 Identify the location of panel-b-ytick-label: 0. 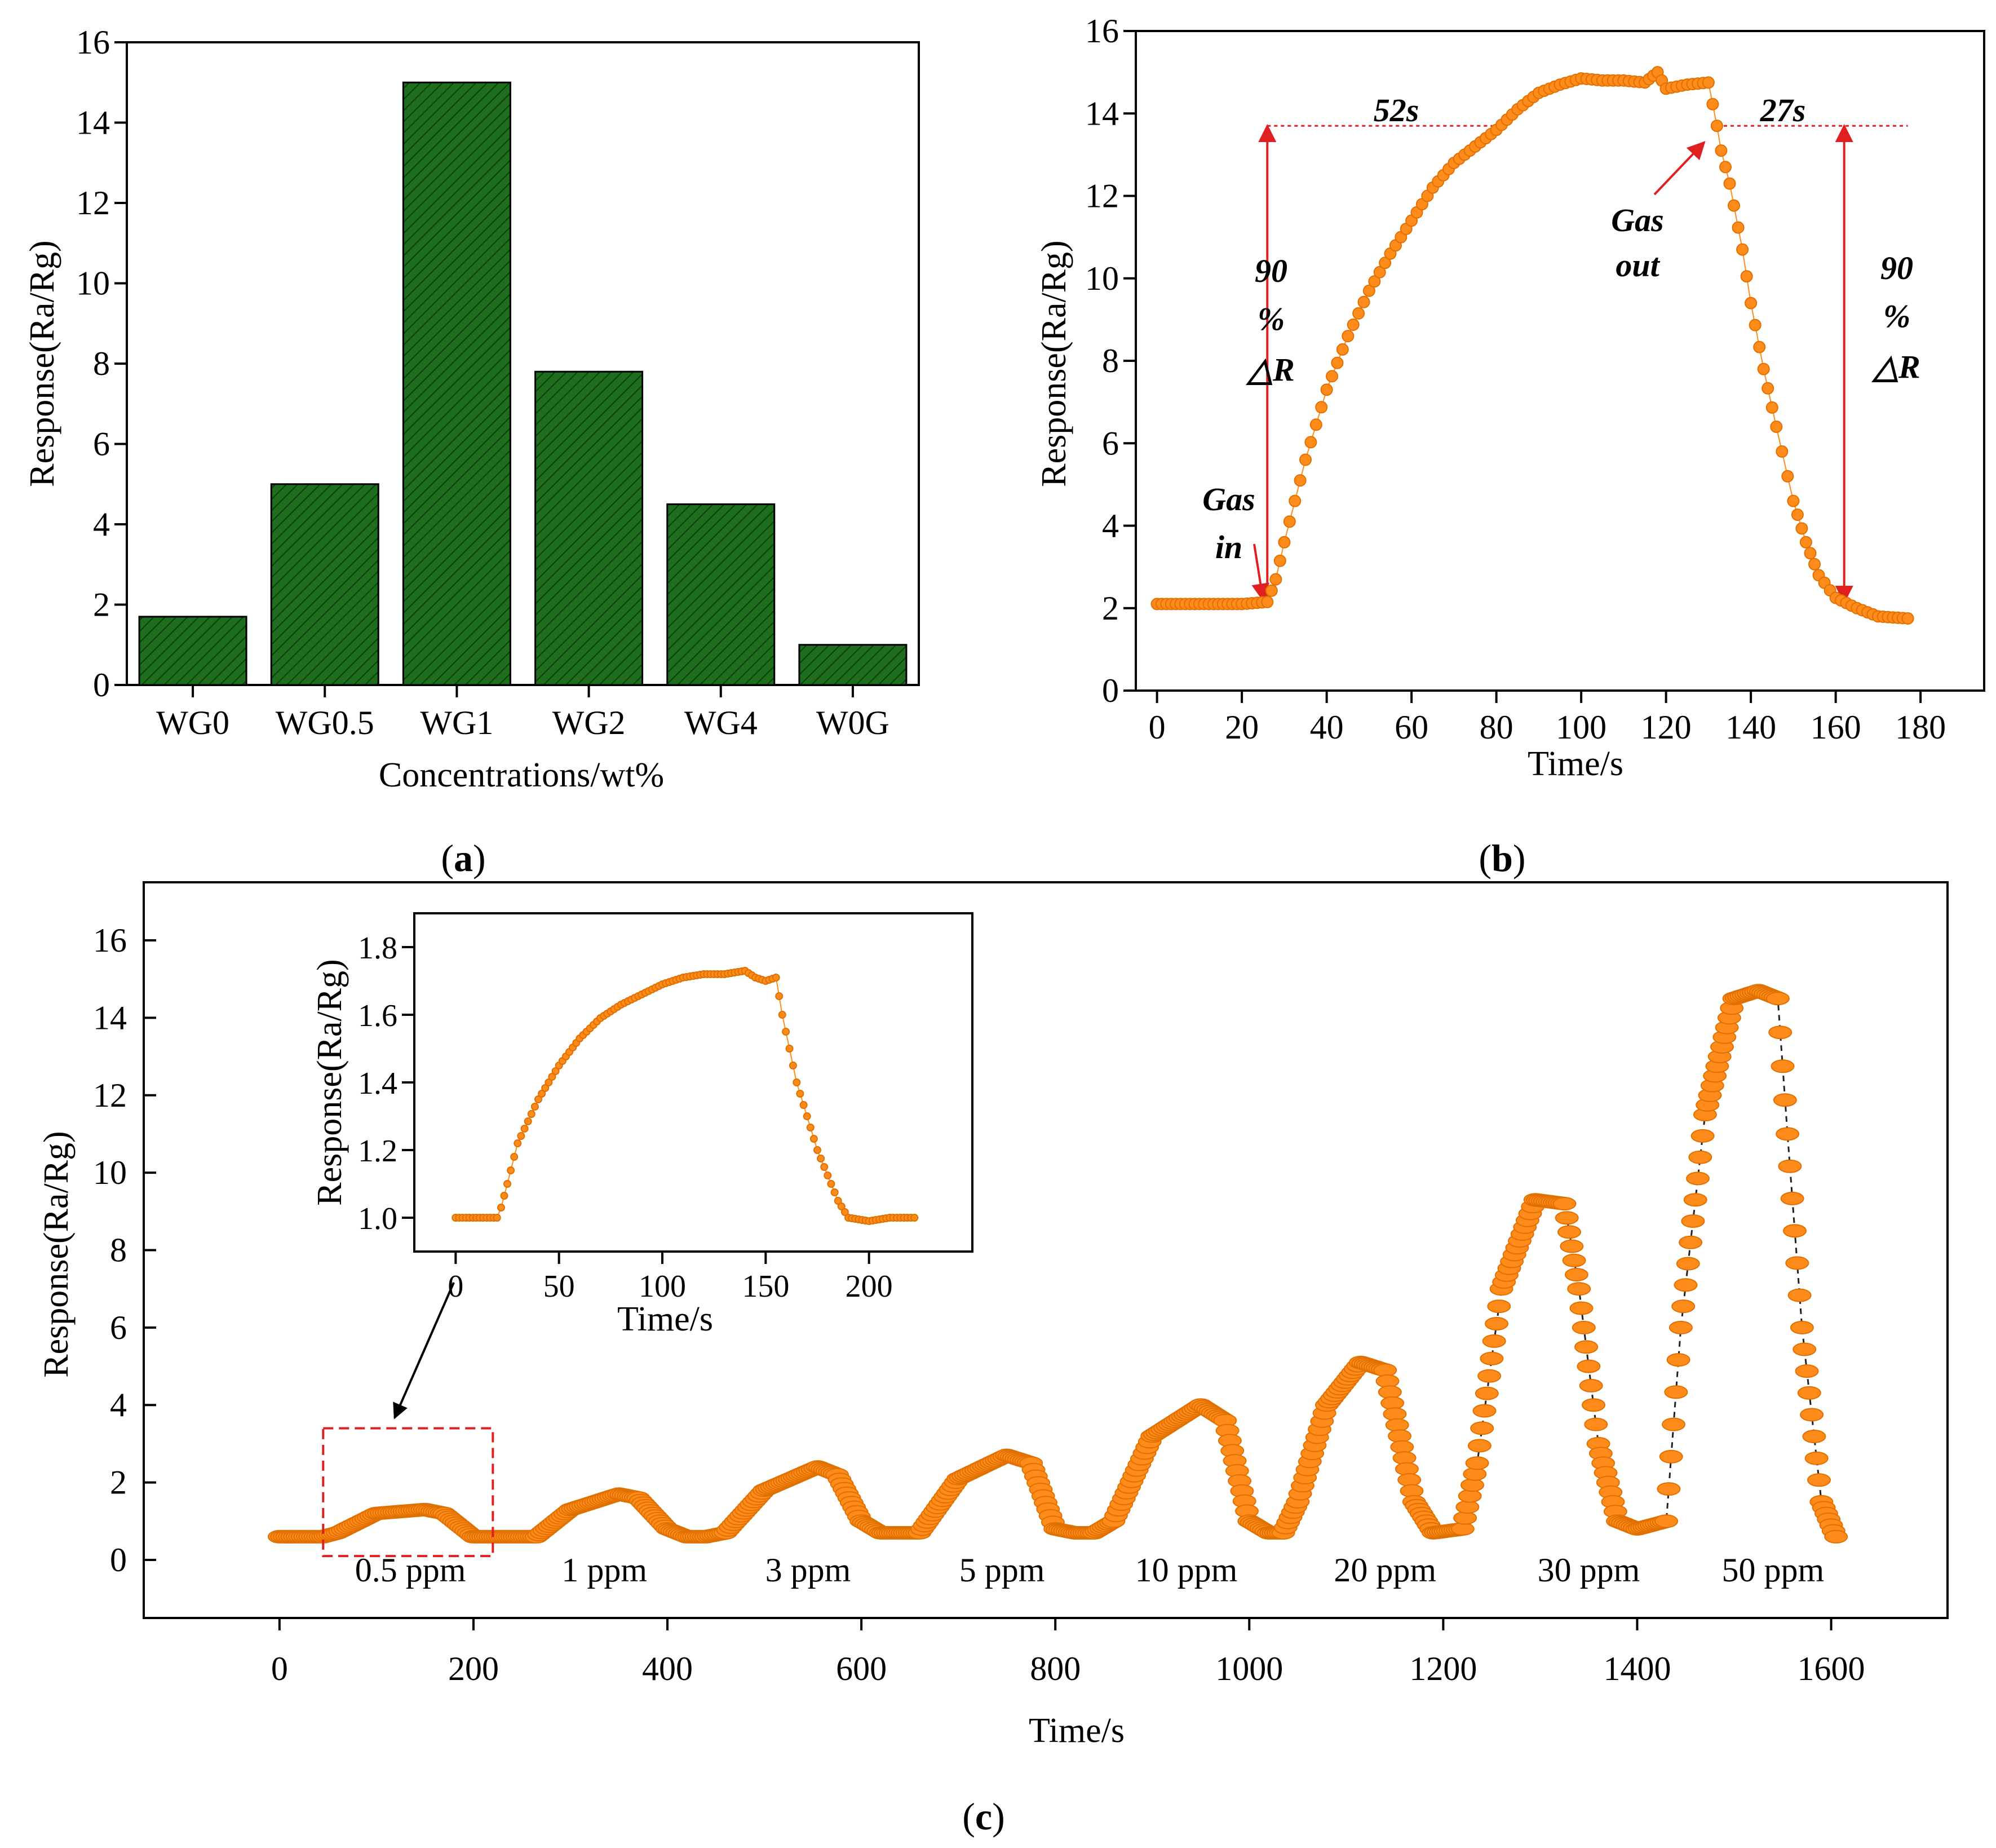
(1110, 690).